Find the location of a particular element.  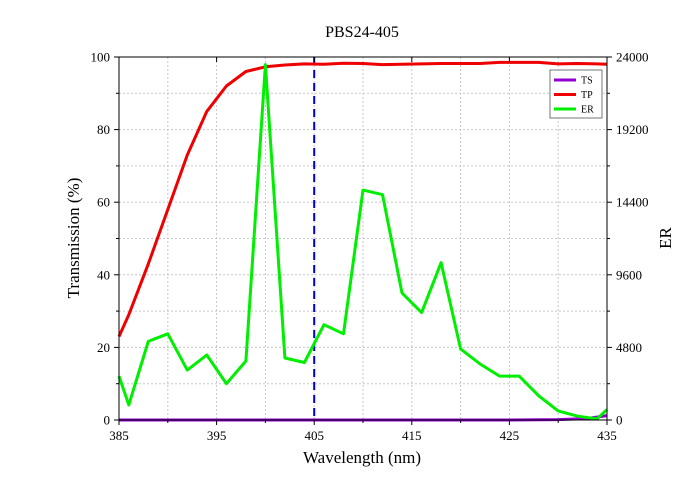

y-axis-title-left: Transmission (%) is located at coordinates (73, 238).